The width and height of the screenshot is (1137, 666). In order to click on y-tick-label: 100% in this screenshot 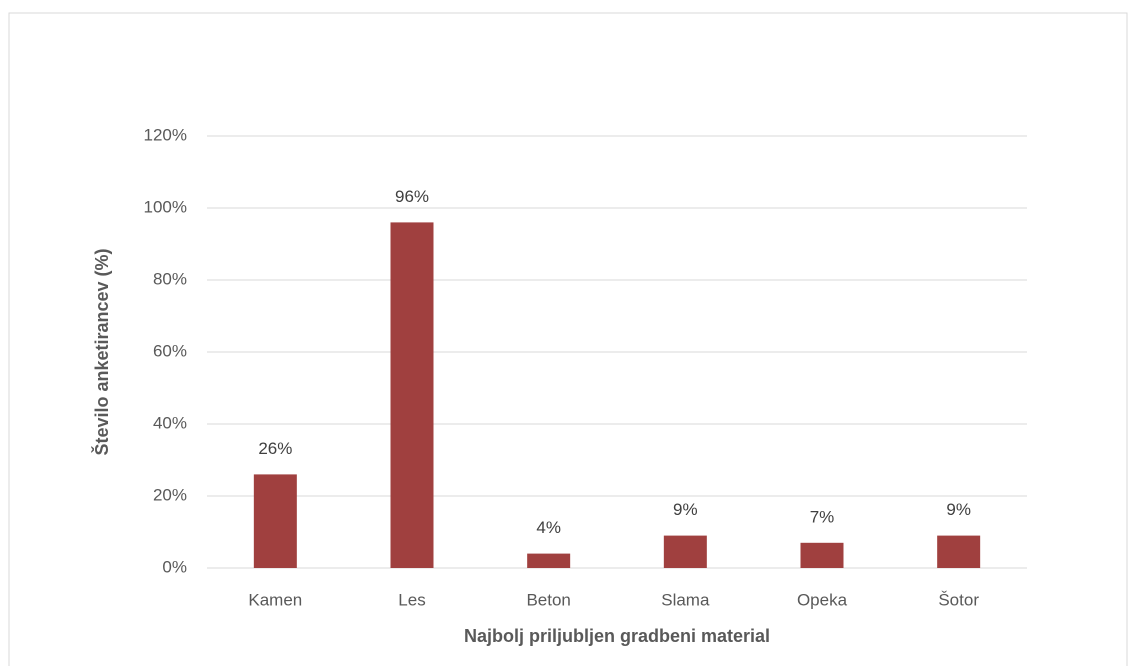, I will do `click(165, 206)`.